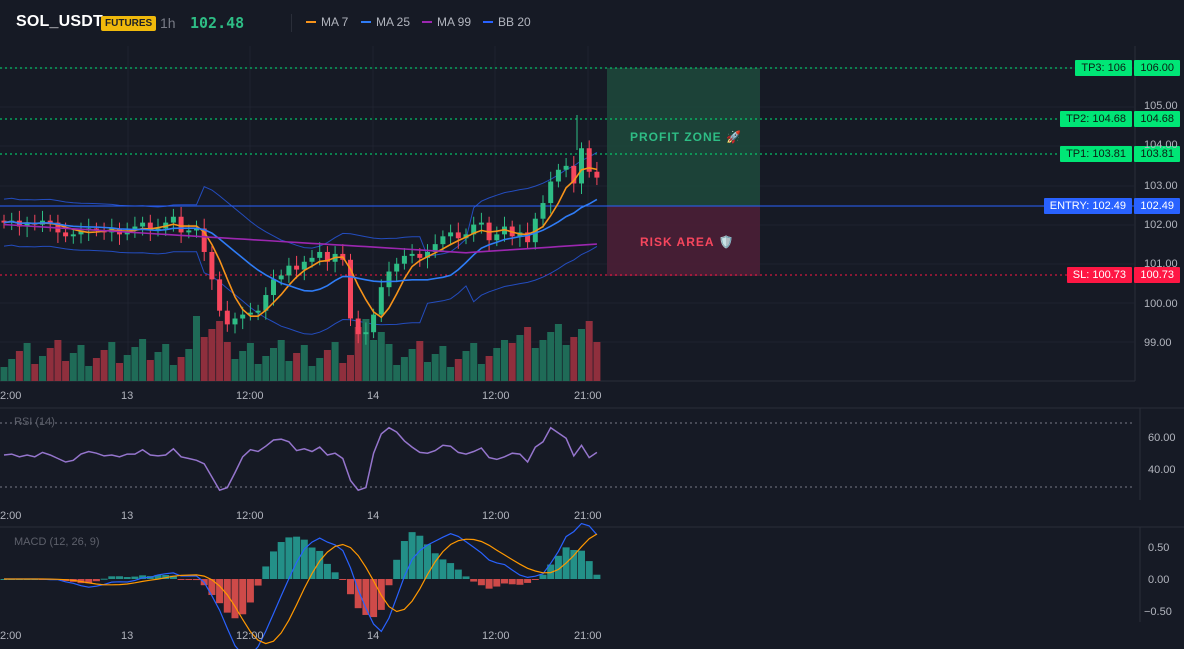 The image size is (1184, 649). What do you see at coordinates (1096, 119) in the screenshot?
I see `tp2-tag: TP2: 104.68` at bounding box center [1096, 119].